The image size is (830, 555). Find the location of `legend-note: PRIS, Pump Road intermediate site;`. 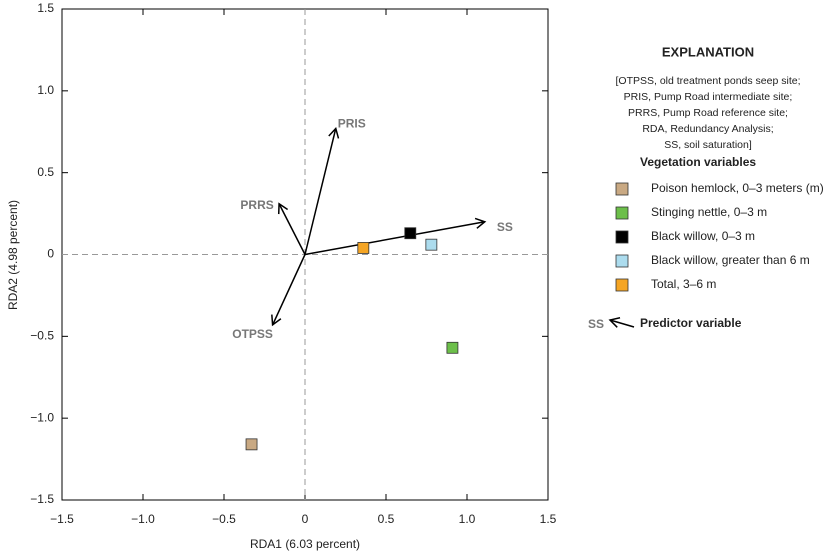

legend-note: PRIS, Pump Road intermediate site; is located at coordinates (708, 97).